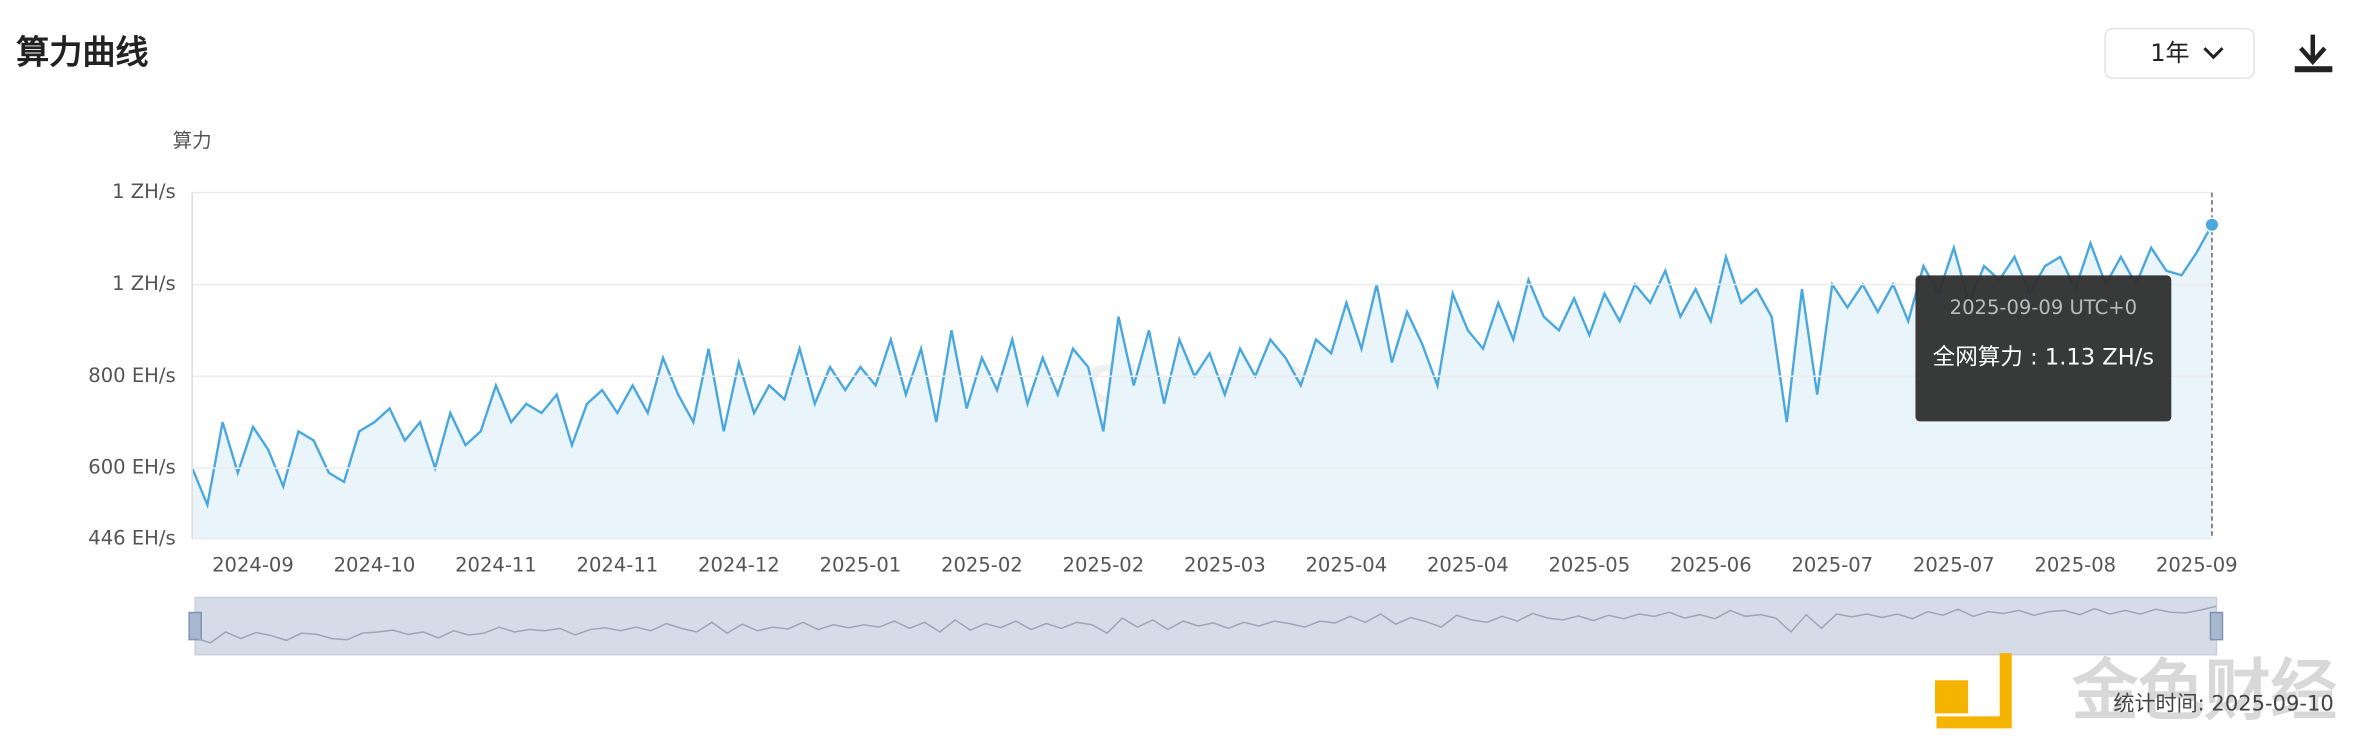 The width and height of the screenshot is (2362, 748). I want to click on zoom-handle-right, so click(2216, 626).